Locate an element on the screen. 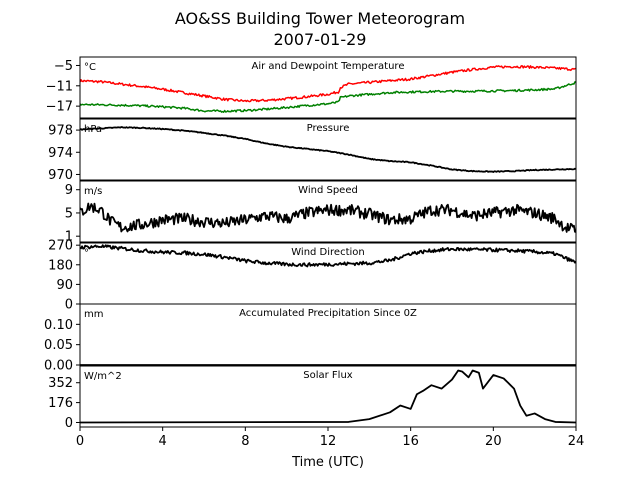 The image size is (640, 480). panel-1-series-2-line is located at coordinates (328, 97).